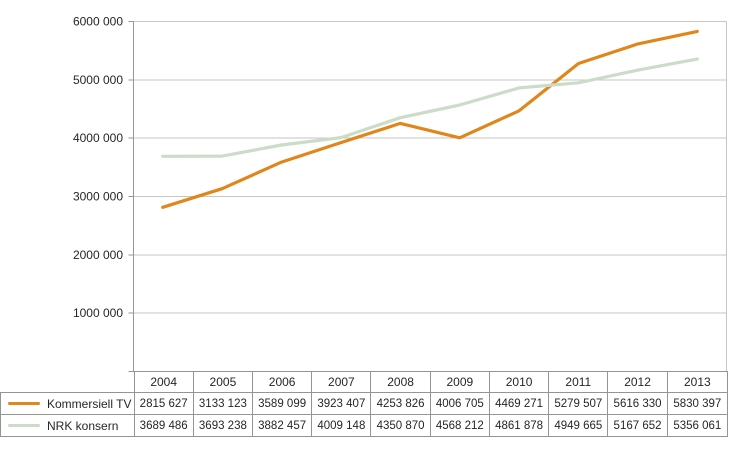  Describe the element at coordinates (163, 403) in the screenshot. I see `value-cell: 2815 627` at that location.